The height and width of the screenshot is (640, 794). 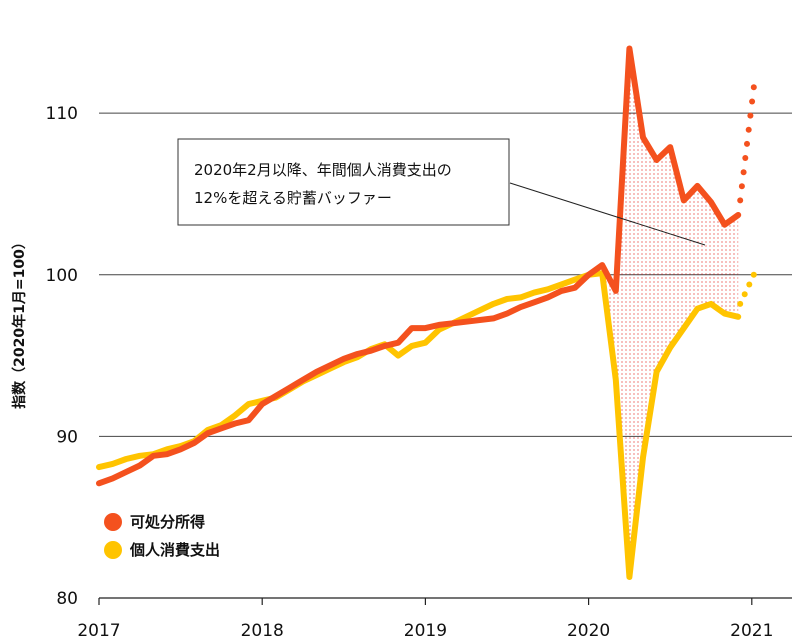 I want to click on x-tick-label: 2021, so click(x=751, y=630).